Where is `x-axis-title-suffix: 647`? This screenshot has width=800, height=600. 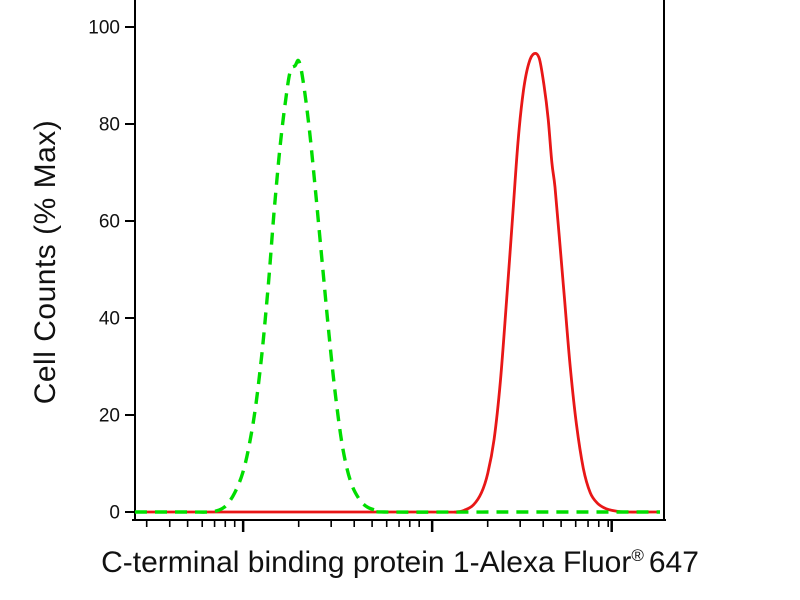
x-axis-title-suffix: 647 is located at coordinates (673, 562).